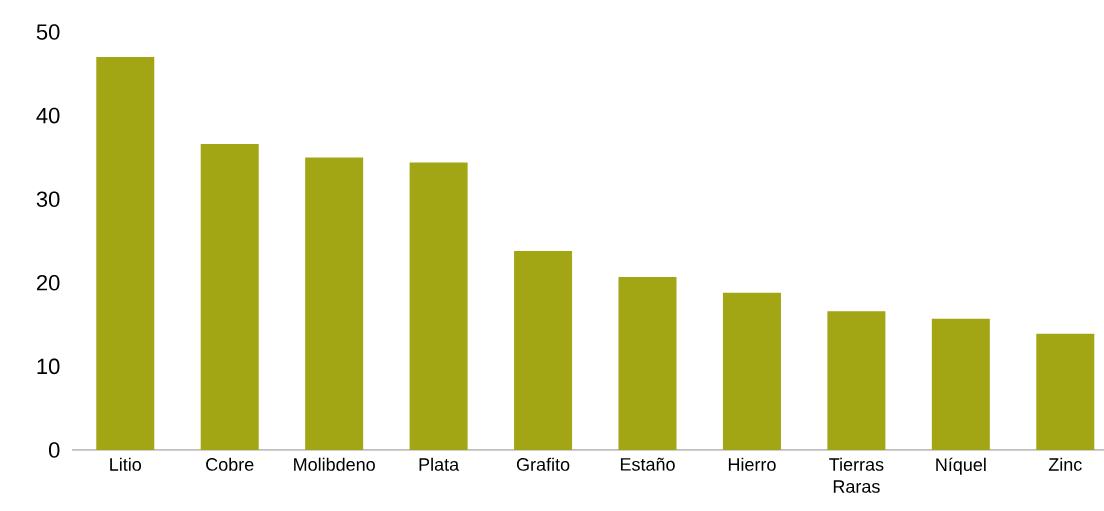  Describe the element at coordinates (961, 466) in the screenshot. I see `x-tick-label: Níquel` at that location.